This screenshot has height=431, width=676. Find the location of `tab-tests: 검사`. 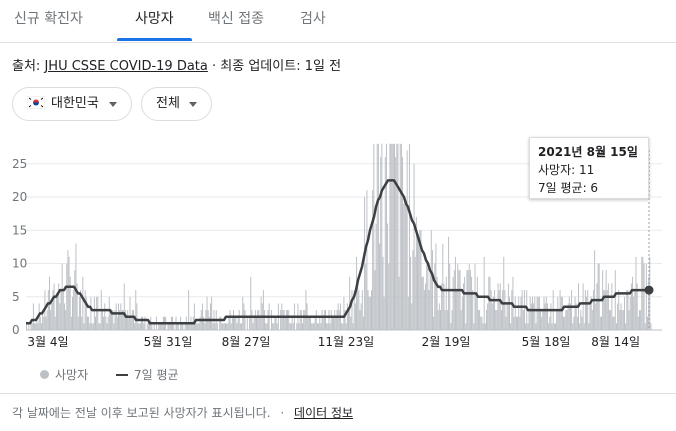

tab-tests: 검사 is located at coordinates (313, 19).